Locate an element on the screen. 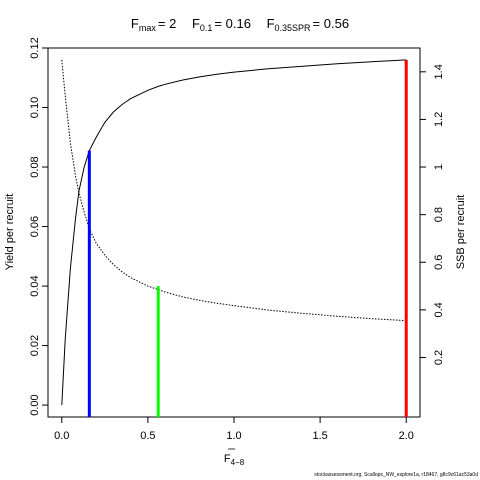  y-left-tick-label: 0.04 is located at coordinates (35, 285).